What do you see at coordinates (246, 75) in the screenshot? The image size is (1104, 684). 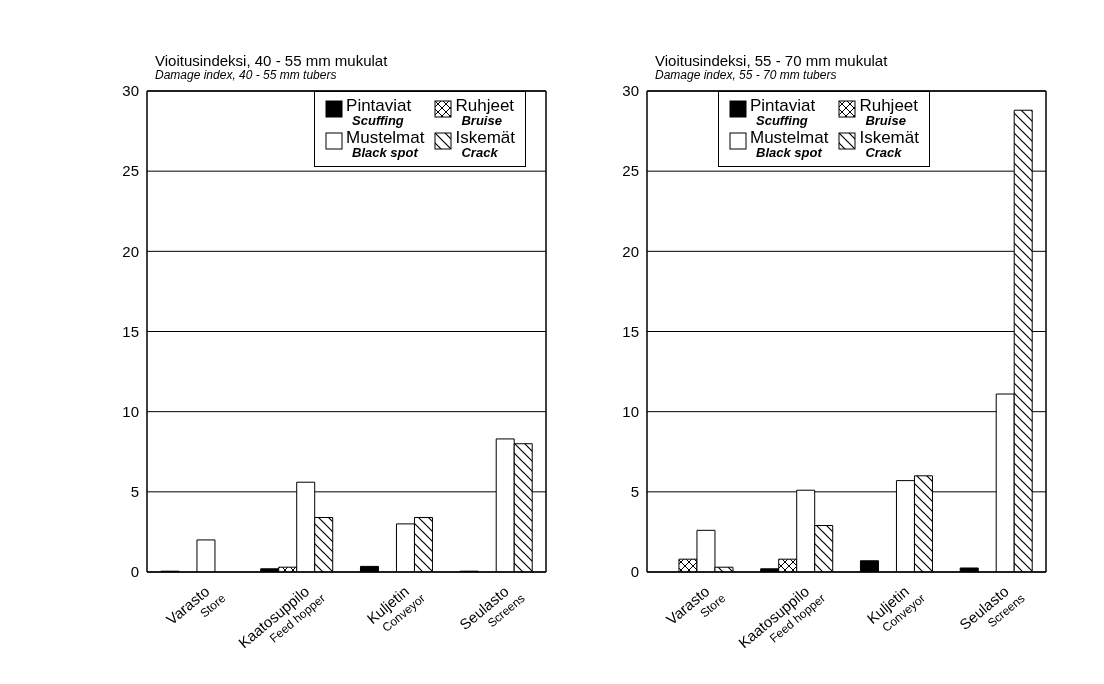 I see `chart-subtitle: Damage index, 40 - 55 mm tubers` at bounding box center [246, 75].